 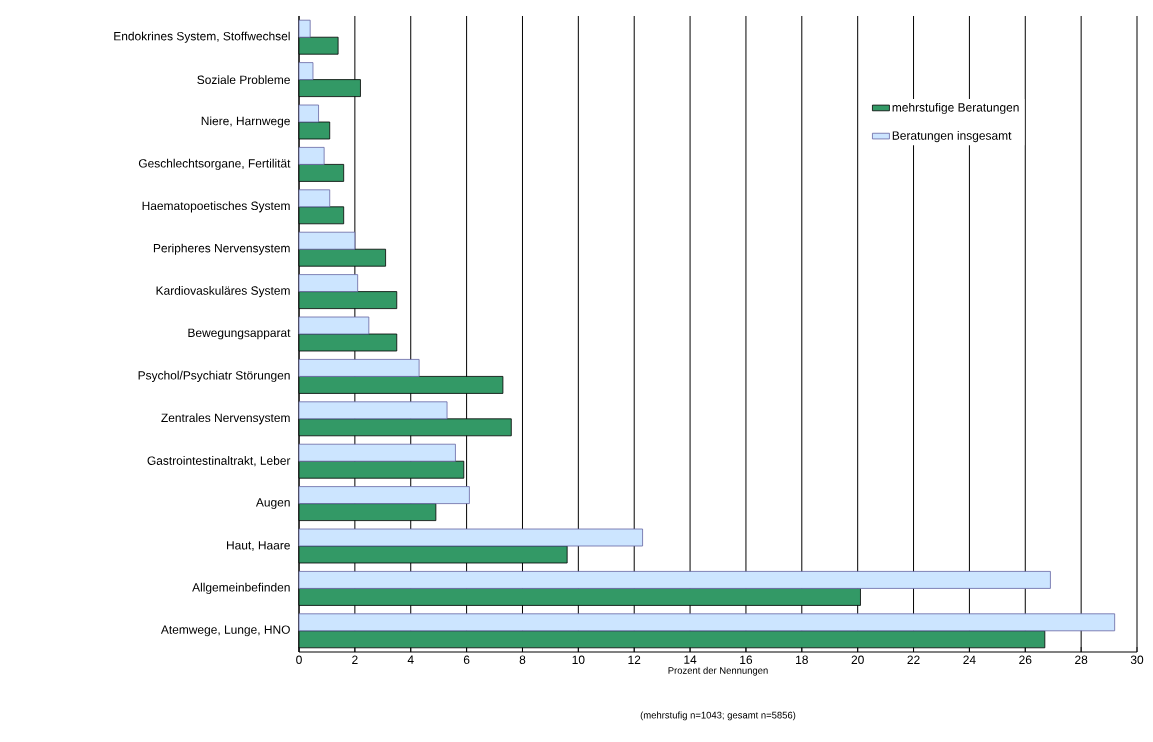 What do you see at coordinates (202, 37) in the screenshot?
I see `y-tick-label: Endokrines System, Stoffwechsel` at bounding box center [202, 37].